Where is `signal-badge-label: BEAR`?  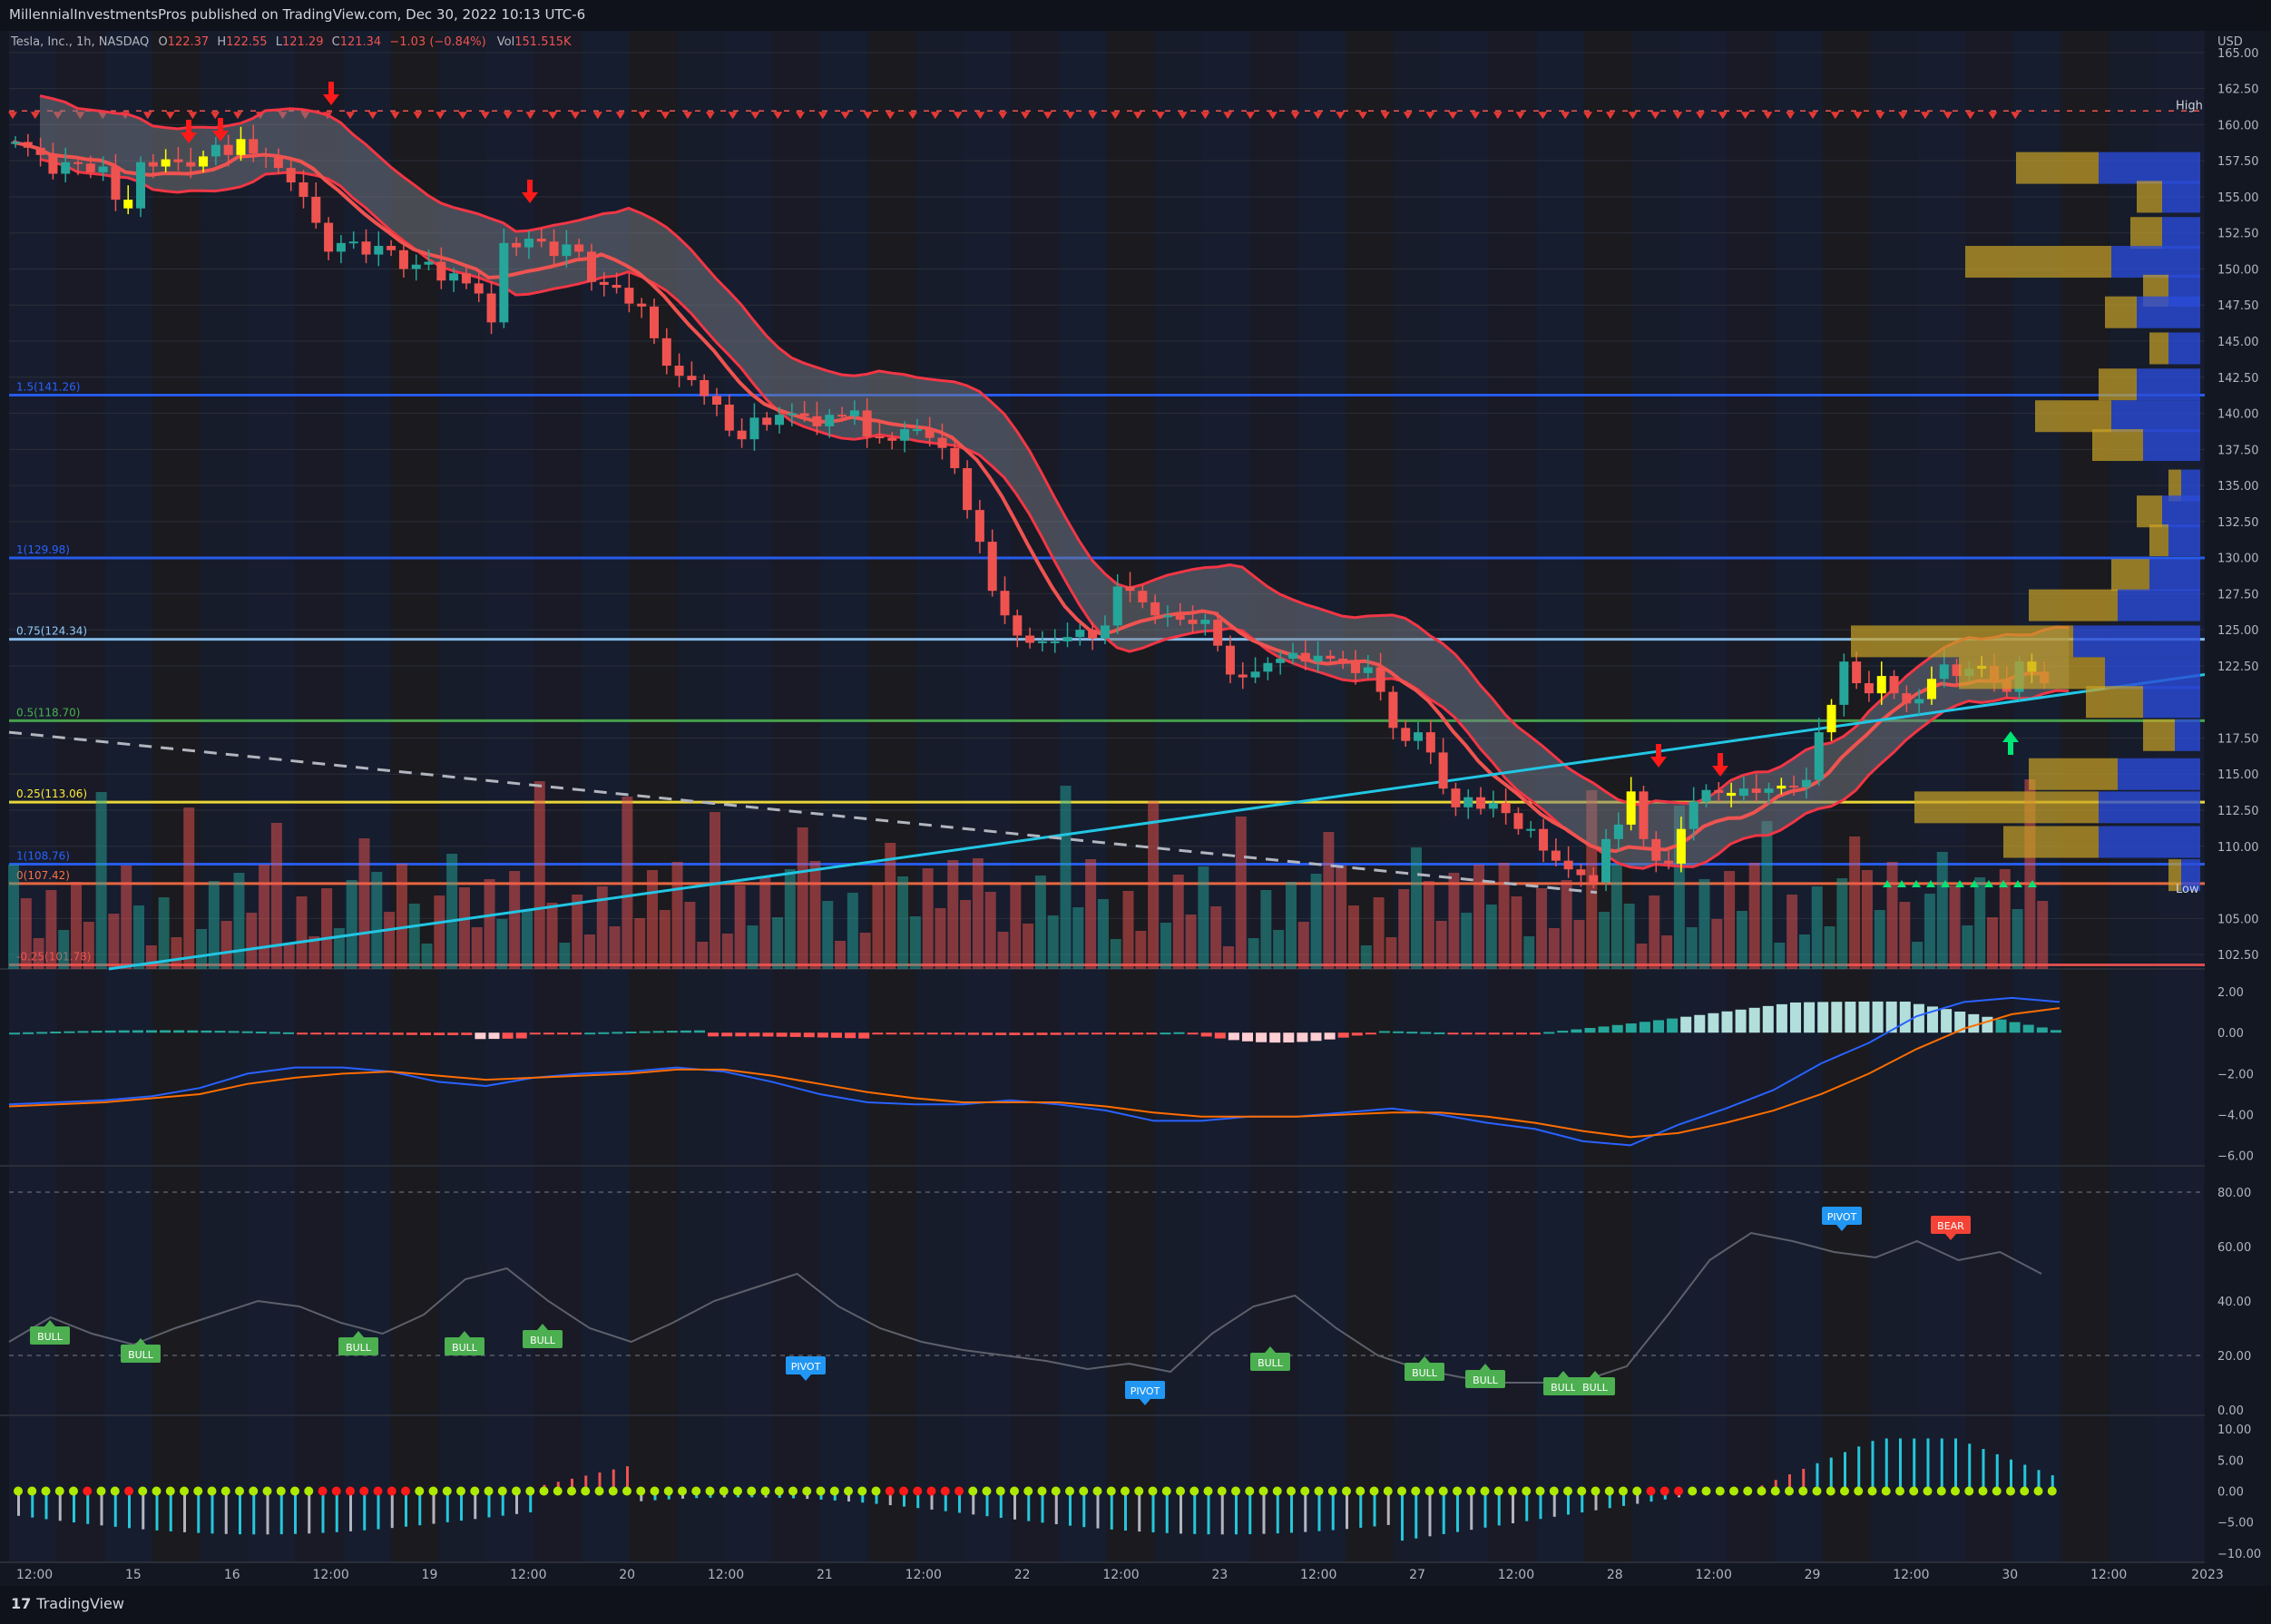
signal-badge-label: BEAR is located at coordinates (1950, 1226).